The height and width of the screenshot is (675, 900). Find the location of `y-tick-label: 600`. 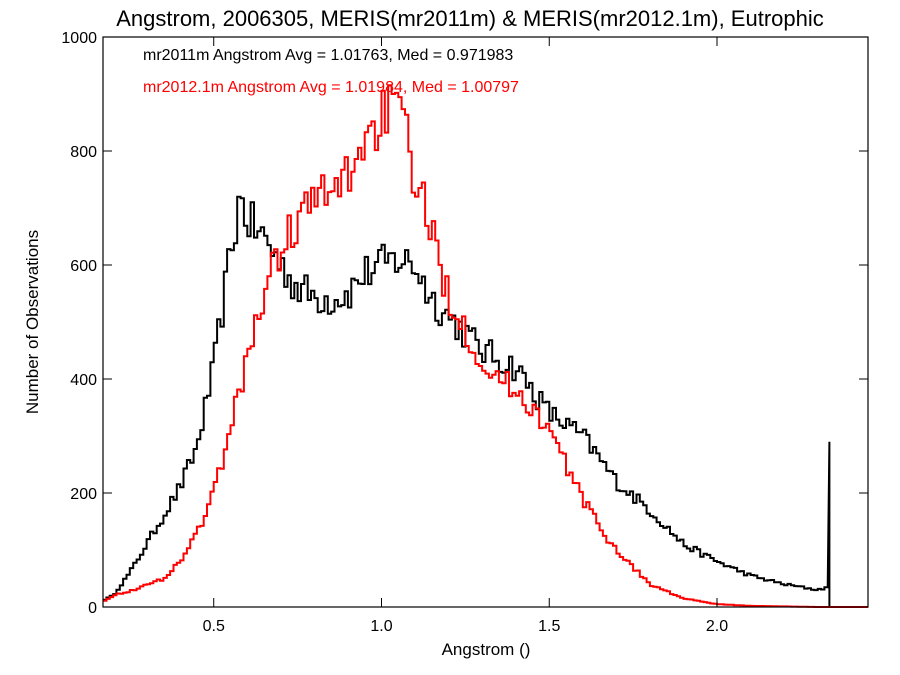

y-tick-label: 600 is located at coordinates (83, 266).